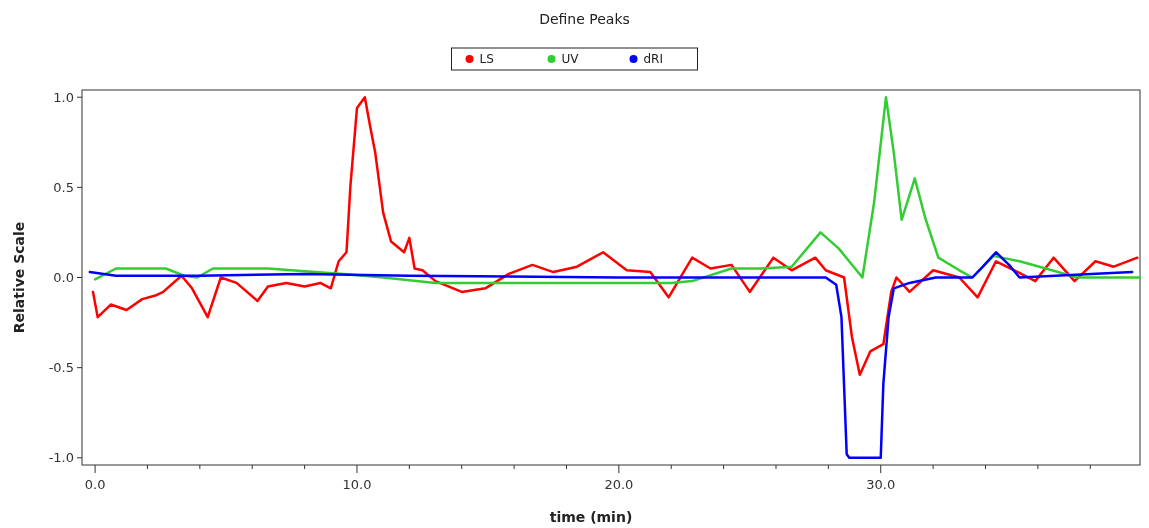 This screenshot has height=528, width=1149. I want to click on y-tick-label: 1.0, so click(63, 97).